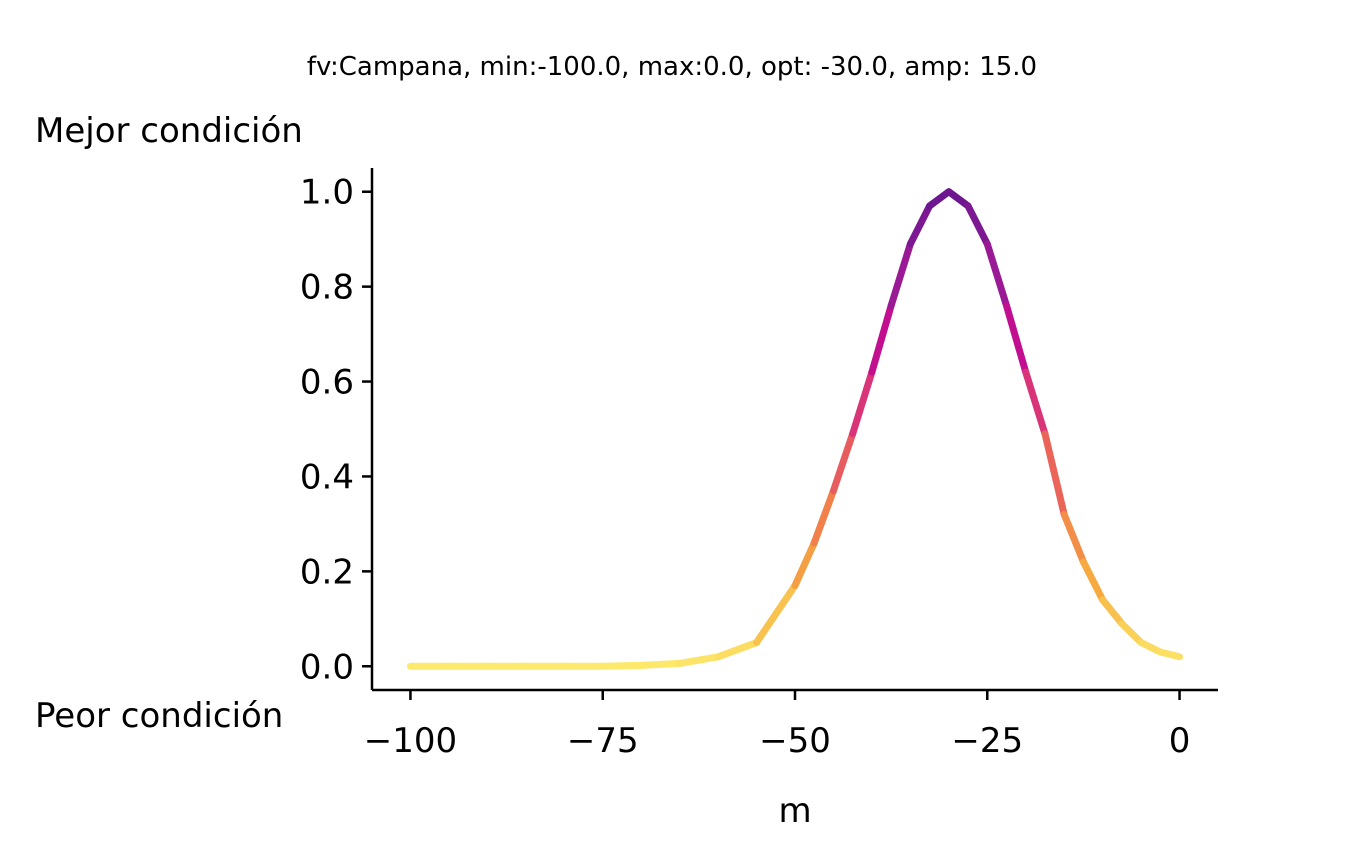 This screenshot has width=1353, height=847. What do you see at coordinates (327, 572) in the screenshot?
I see `y-tick-label: 0.2` at bounding box center [327, 572].